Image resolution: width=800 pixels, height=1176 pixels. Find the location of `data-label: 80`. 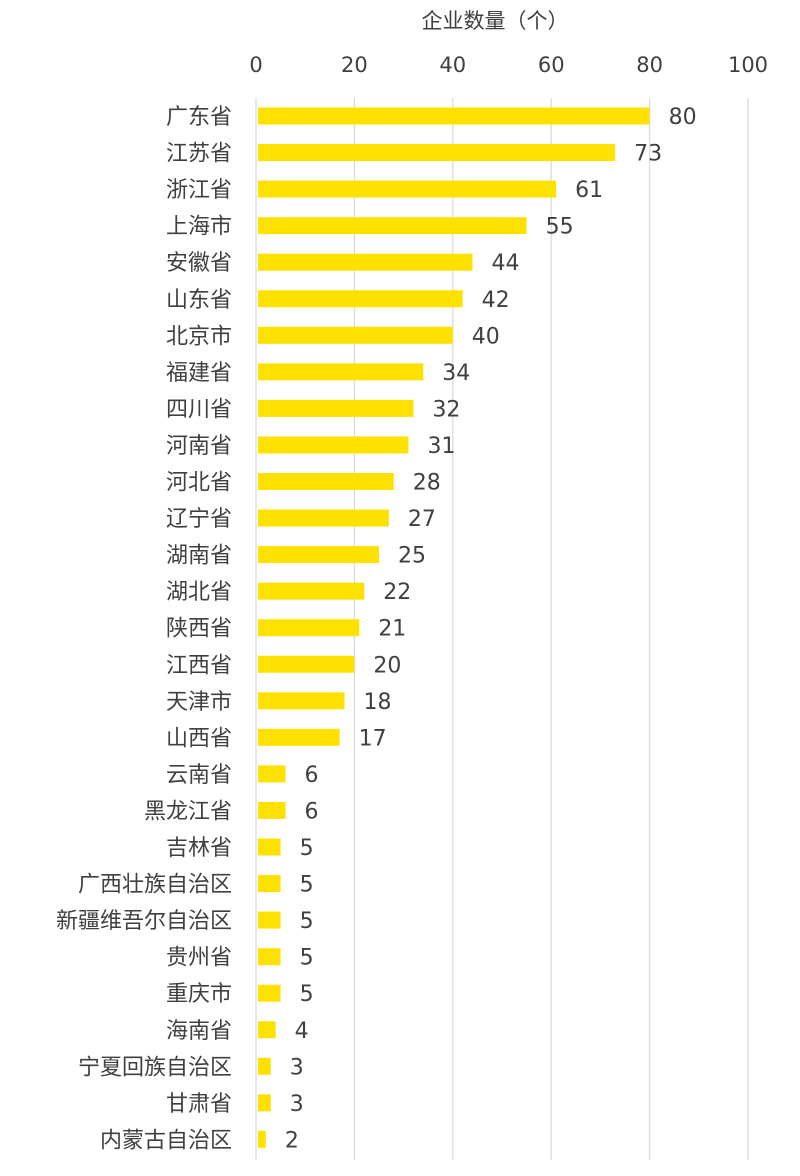

data-label: 80 is located at coordinates (683, 117).